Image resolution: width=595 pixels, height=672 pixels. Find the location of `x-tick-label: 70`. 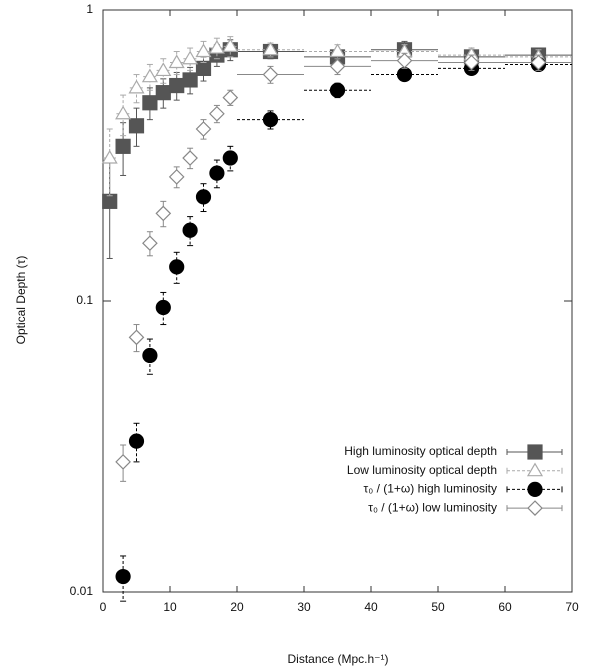

x-tick-label: 70 is located at coordinates (572, 607).